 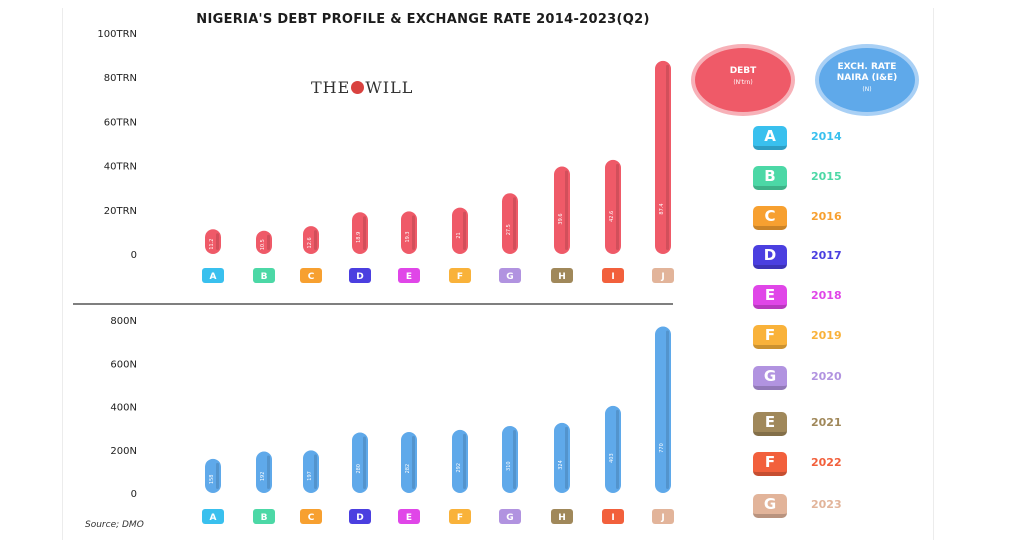 What do you see at coordinates (662, 208) in the screenshot?
I see `debt-bar-value-label: 87.4` at bounding box center [662, 208].